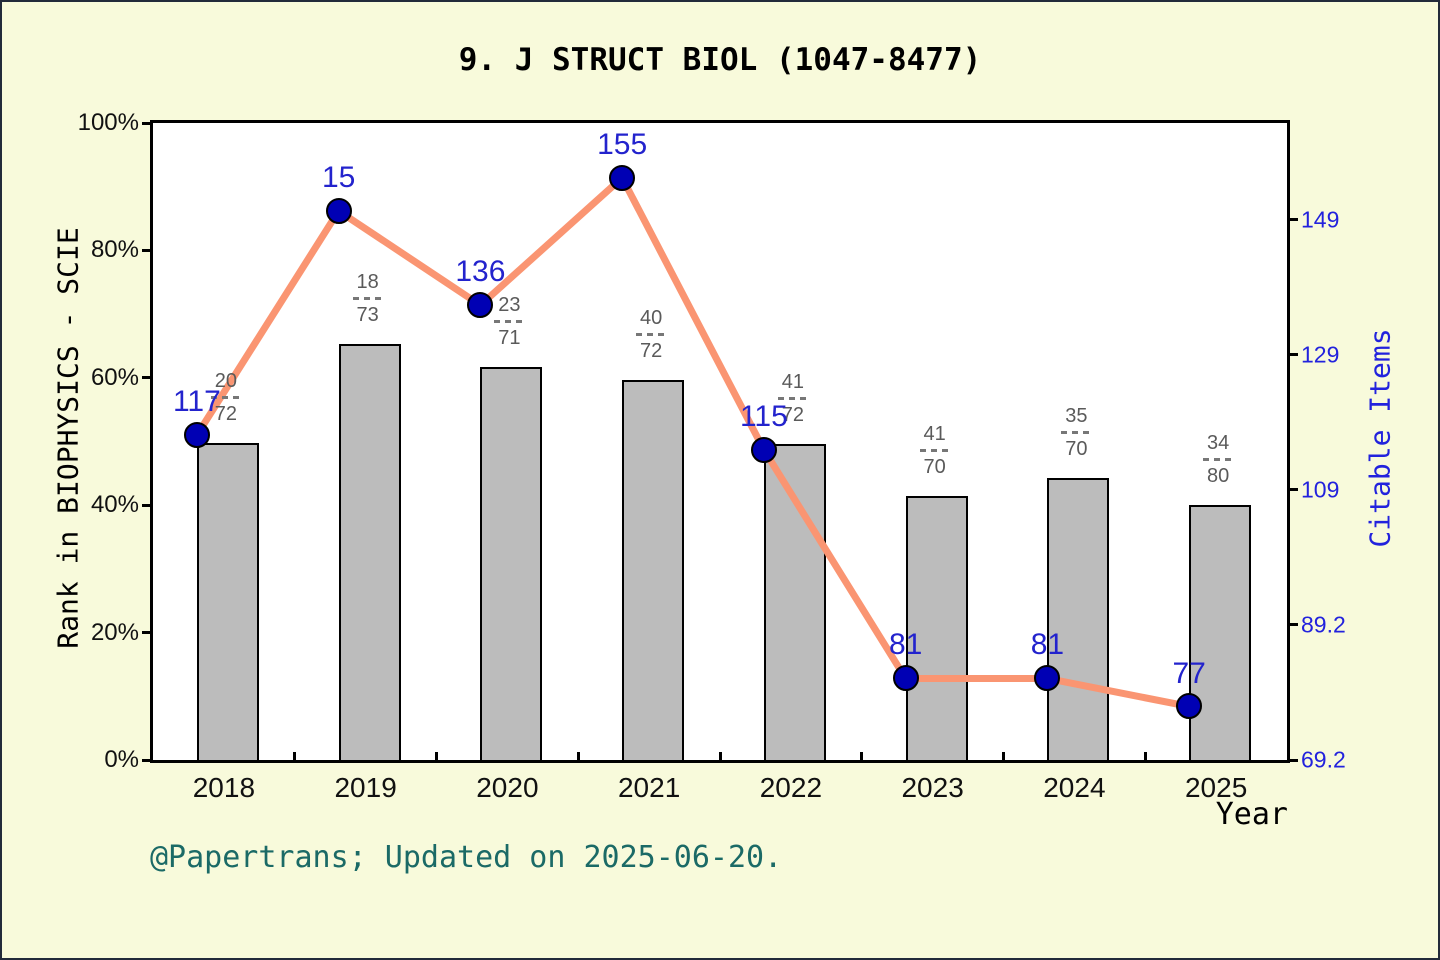 The height and width of the screenshot is (960, 1440). What do you see at coordinates (1078, 619) in the screenshot?
I see `bar-2024` at bounding box center [1078, 619].